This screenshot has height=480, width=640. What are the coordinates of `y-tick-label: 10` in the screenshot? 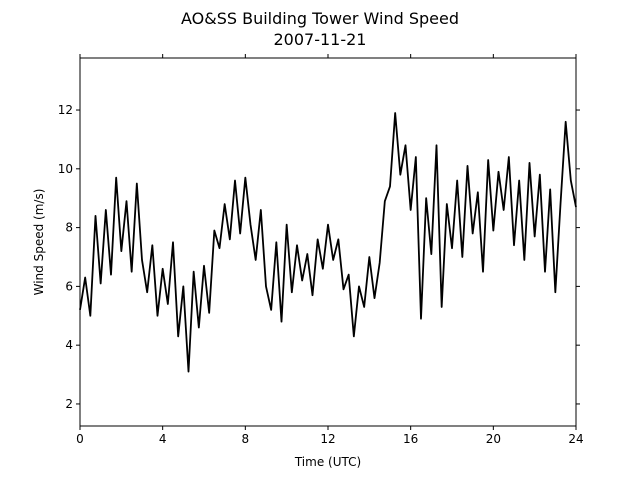 It's located at (65, 169).